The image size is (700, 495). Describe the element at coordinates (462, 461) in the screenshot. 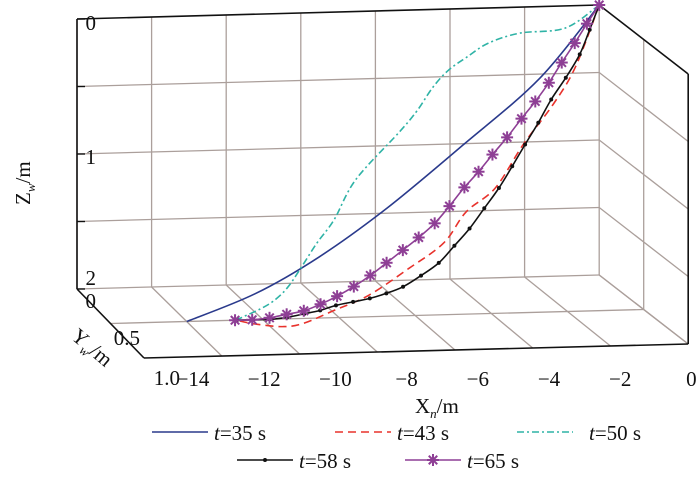

I see `legend-item: t=65 s` at that location.